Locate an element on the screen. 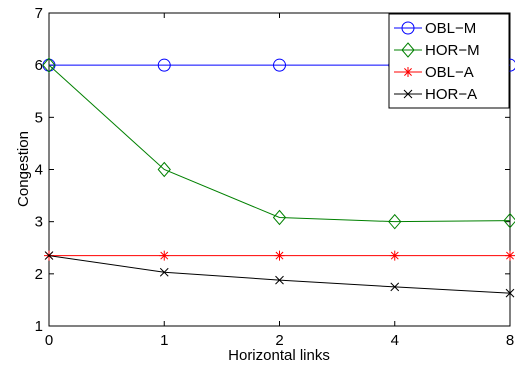 This screenshot has width=515, height=367. x-tick-label: 0 is located at coordinates (49, 340).